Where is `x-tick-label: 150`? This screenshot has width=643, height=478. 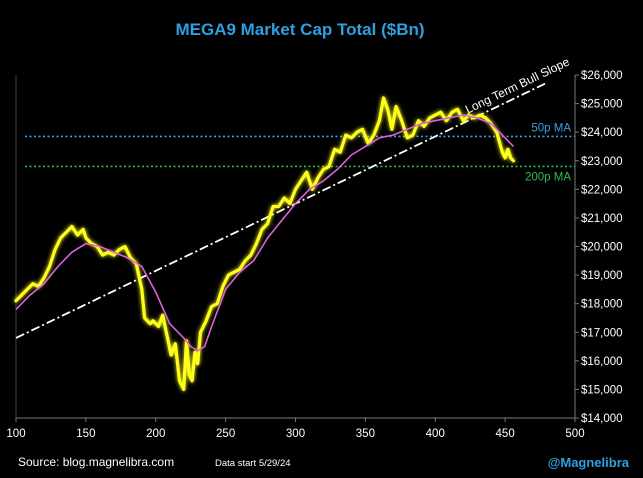
x-tick-label: 150 is located at coordinates (85, 434).